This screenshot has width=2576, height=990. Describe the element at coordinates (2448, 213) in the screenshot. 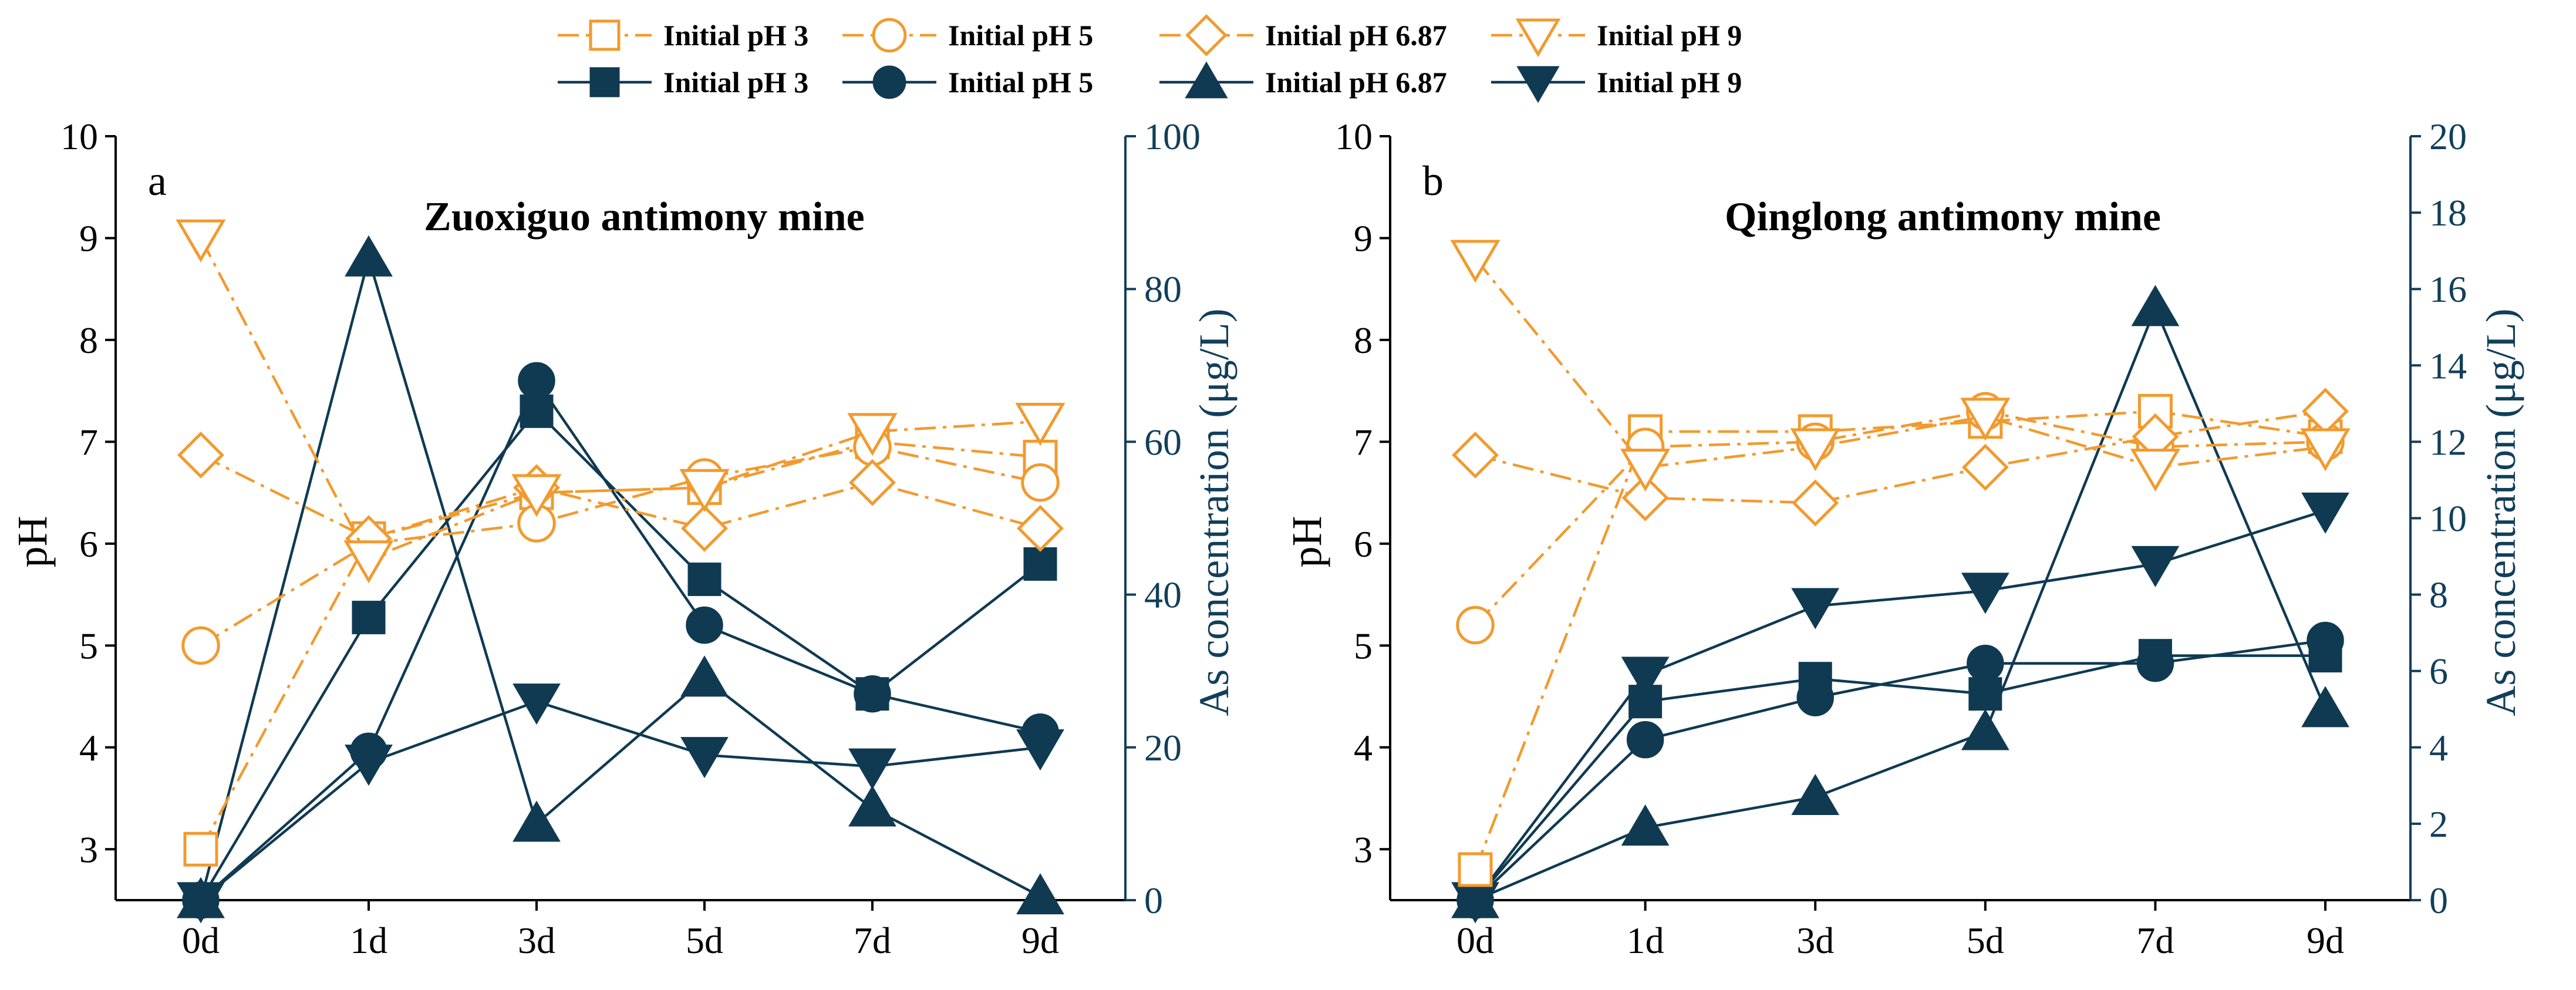

I see `right-tick-label: 18` at that location.